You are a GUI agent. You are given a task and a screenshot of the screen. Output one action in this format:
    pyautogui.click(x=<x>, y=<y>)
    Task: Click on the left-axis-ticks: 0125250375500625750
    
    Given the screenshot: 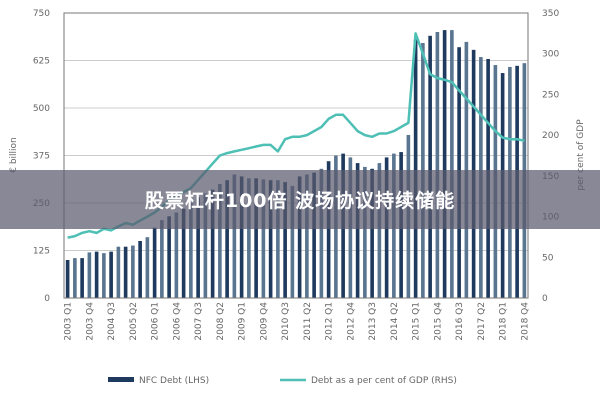 What is the action you would take?
    pyautogui.click(x=41, y=156)
    